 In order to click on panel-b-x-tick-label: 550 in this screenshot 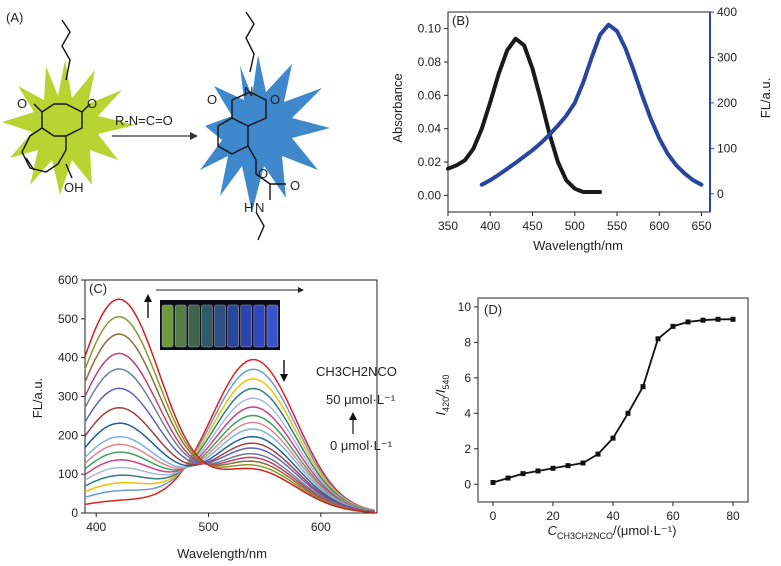, I will do `click(617, 226)`.